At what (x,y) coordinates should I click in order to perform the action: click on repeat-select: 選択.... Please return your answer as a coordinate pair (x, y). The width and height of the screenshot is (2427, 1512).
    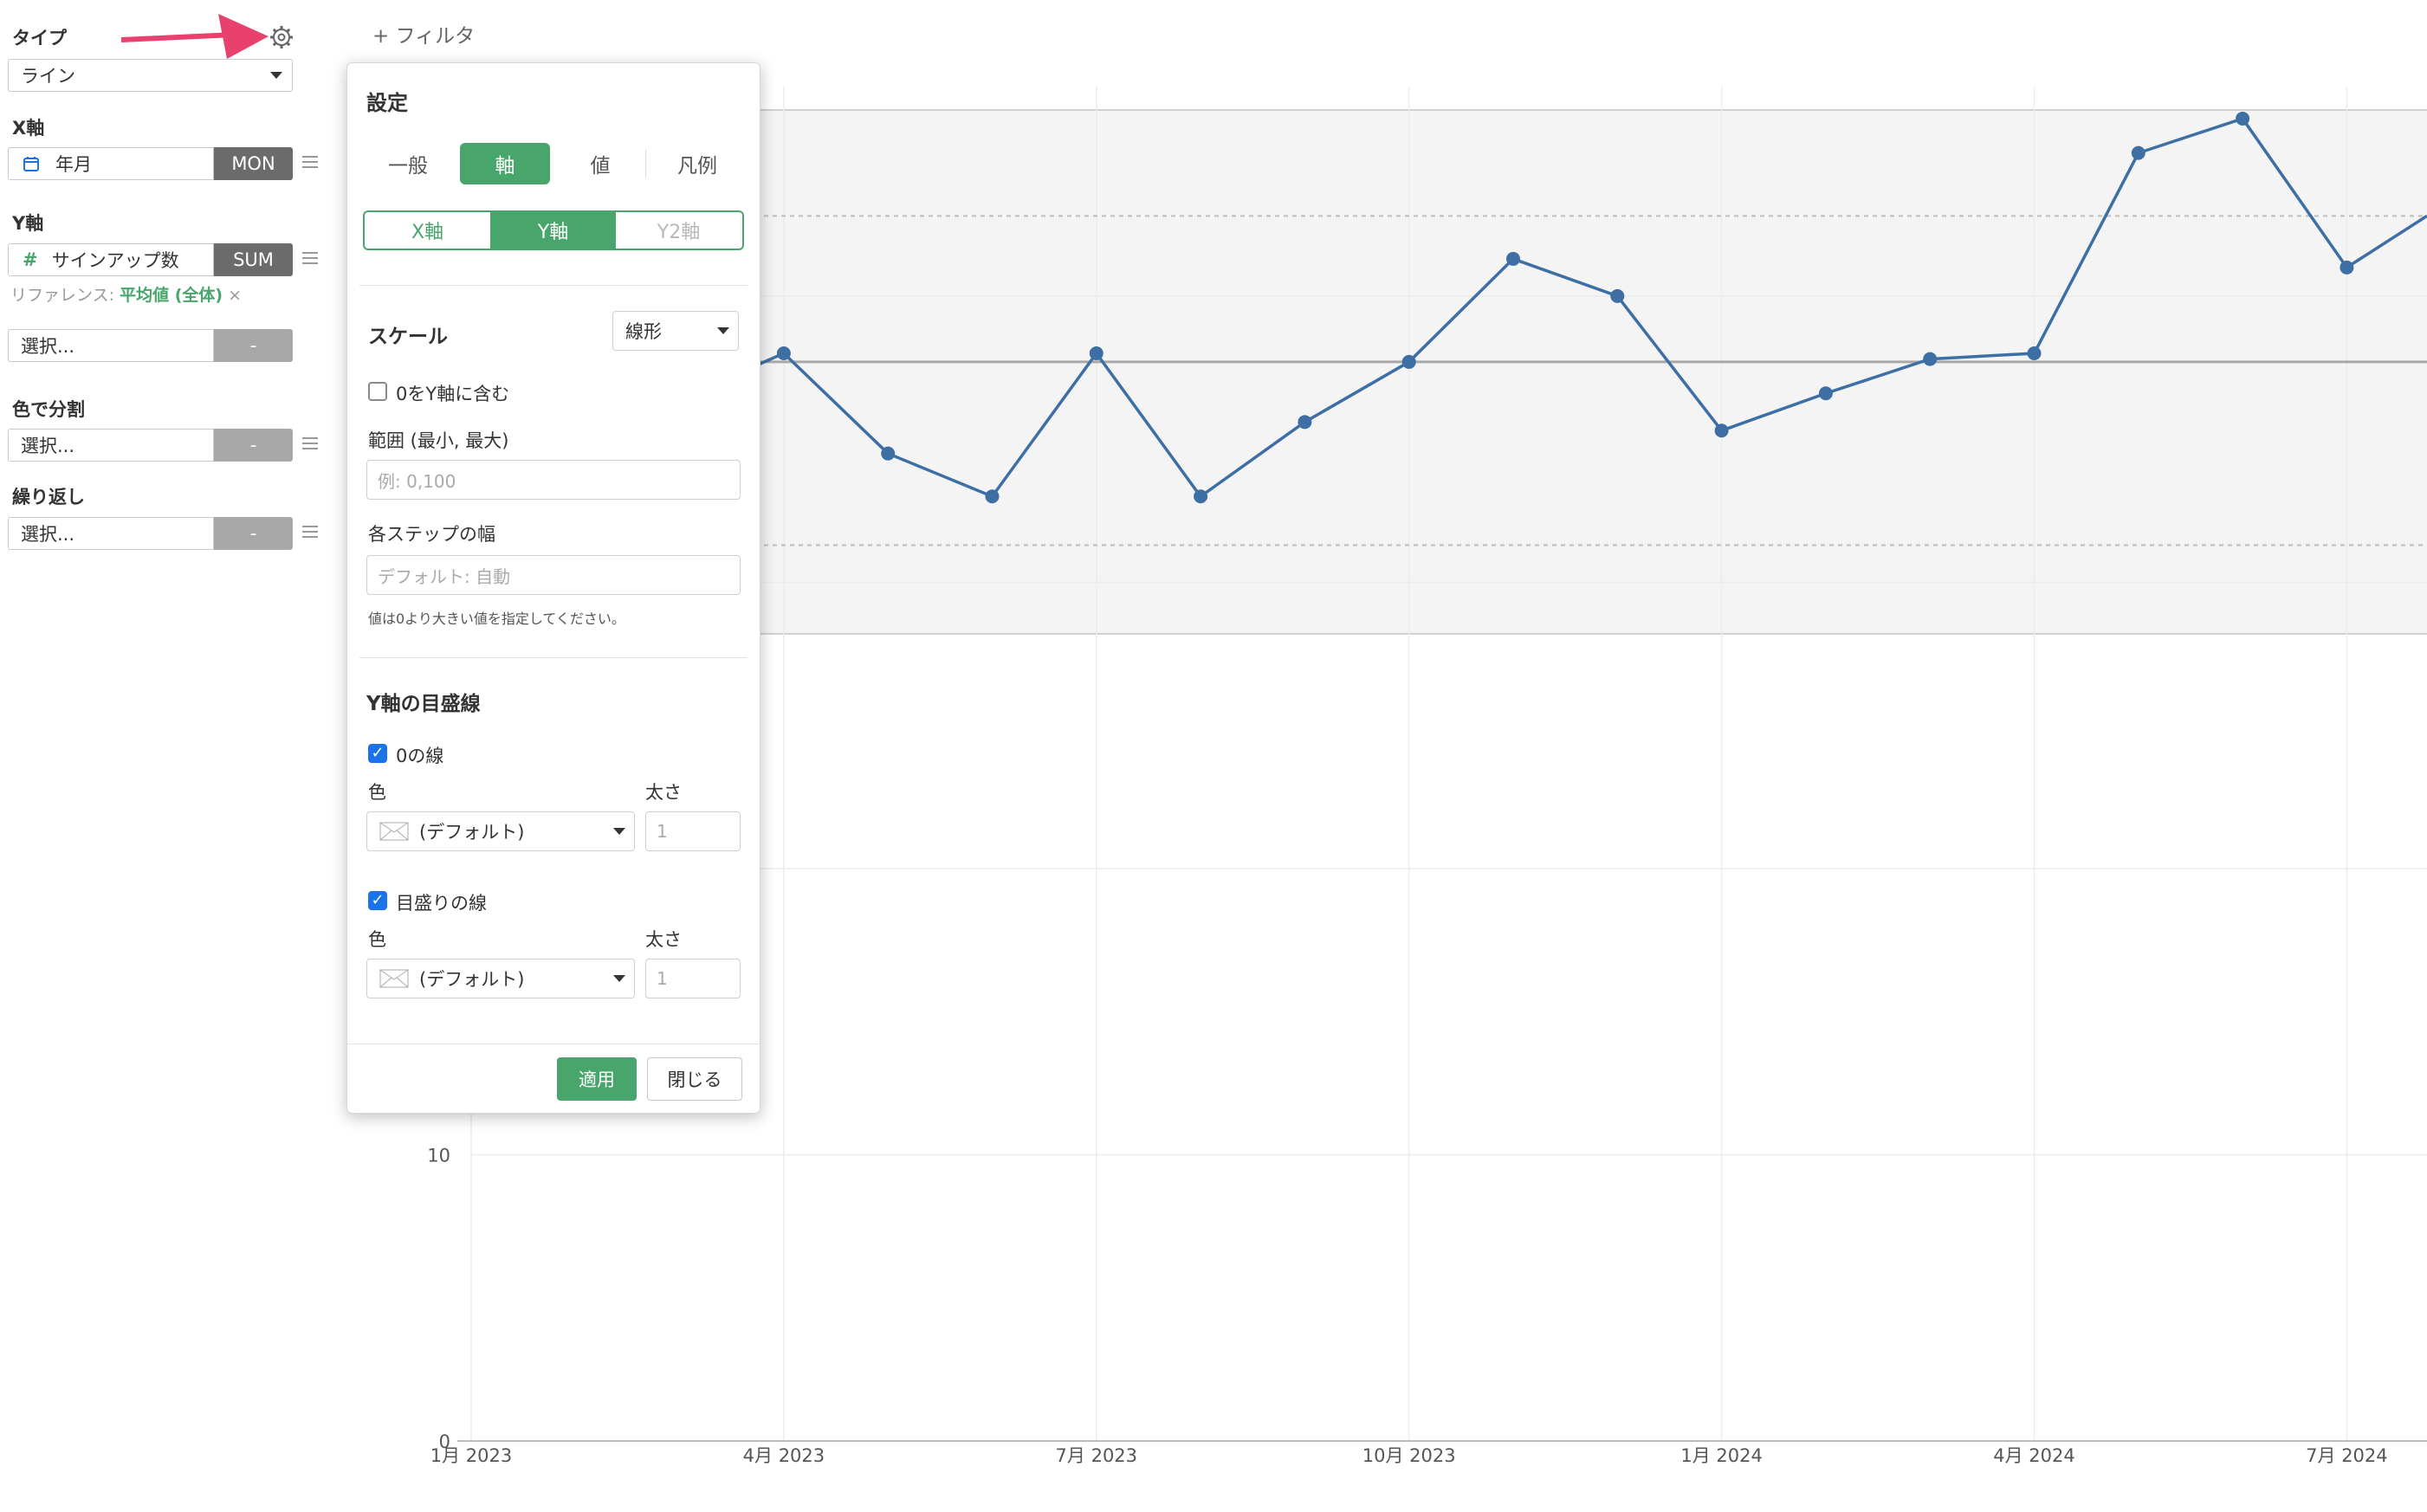
    Looking at the image, I should click on (111, 533).